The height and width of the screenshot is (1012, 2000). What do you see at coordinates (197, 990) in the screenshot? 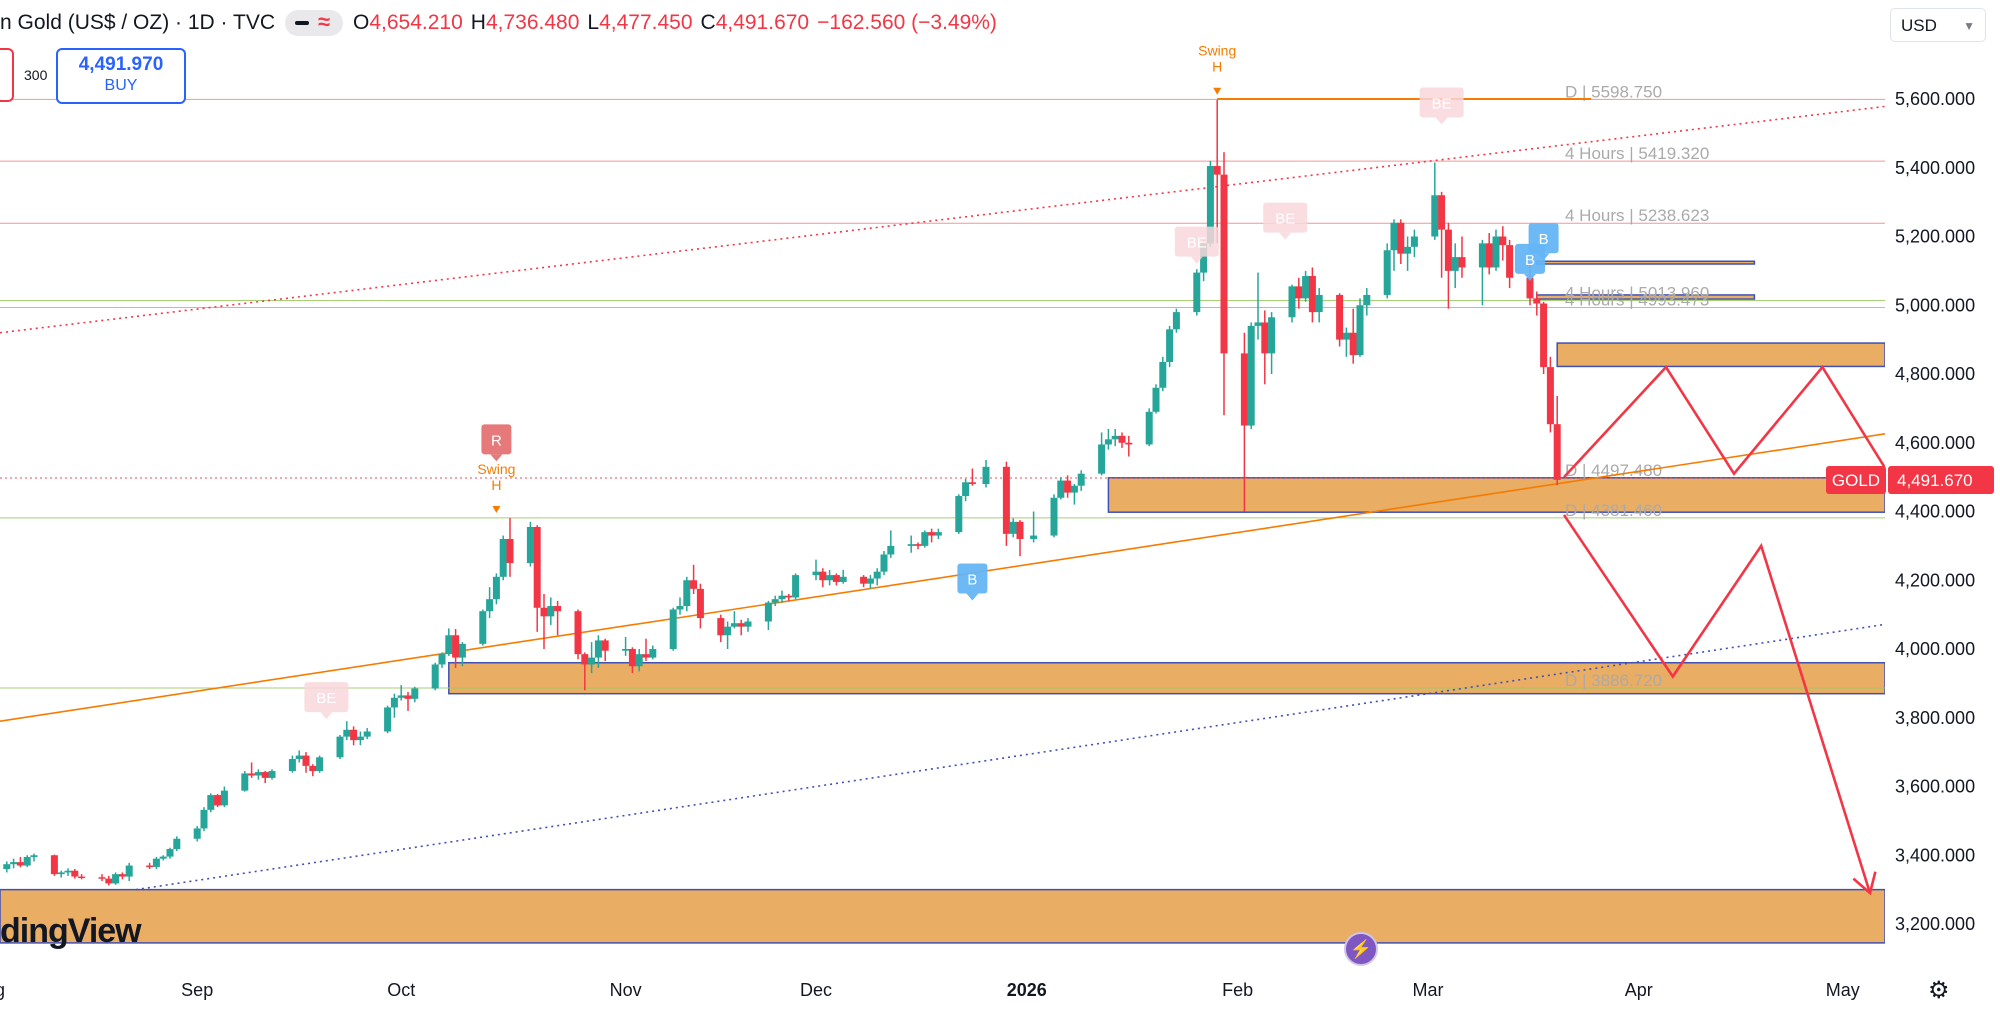
I see `x-tick-label: Sep` at bounding box center [197, 990].